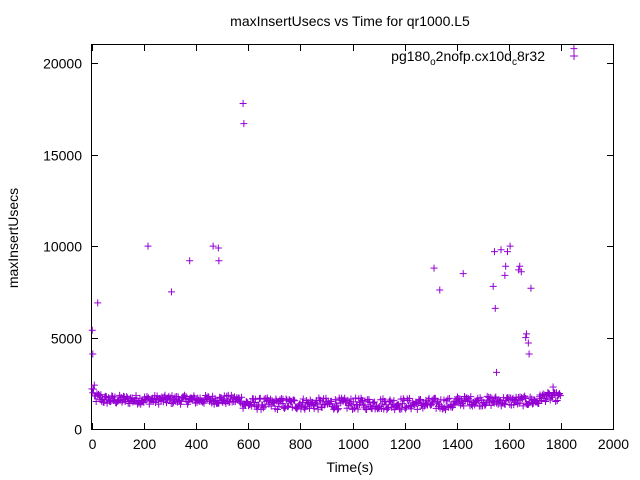 Image resolution: width=640 pixels, height=480 pixels. What do you see at coordinates (509, 444) in the screenshot?
I see `x-tick-label: 1600` at bounding box center [509, 444].